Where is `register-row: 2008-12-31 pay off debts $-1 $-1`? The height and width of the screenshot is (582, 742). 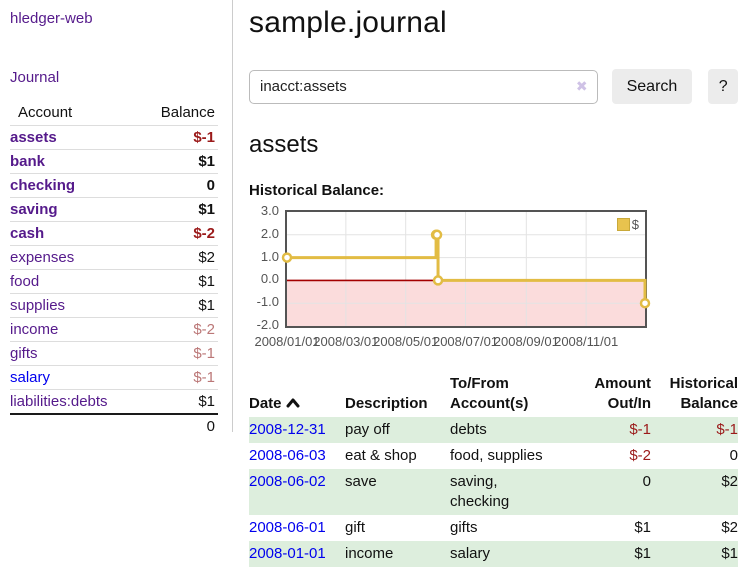
register-row: 2008-12-31 pay off debts $-1 $-1 is located at coordinates (493, 430).